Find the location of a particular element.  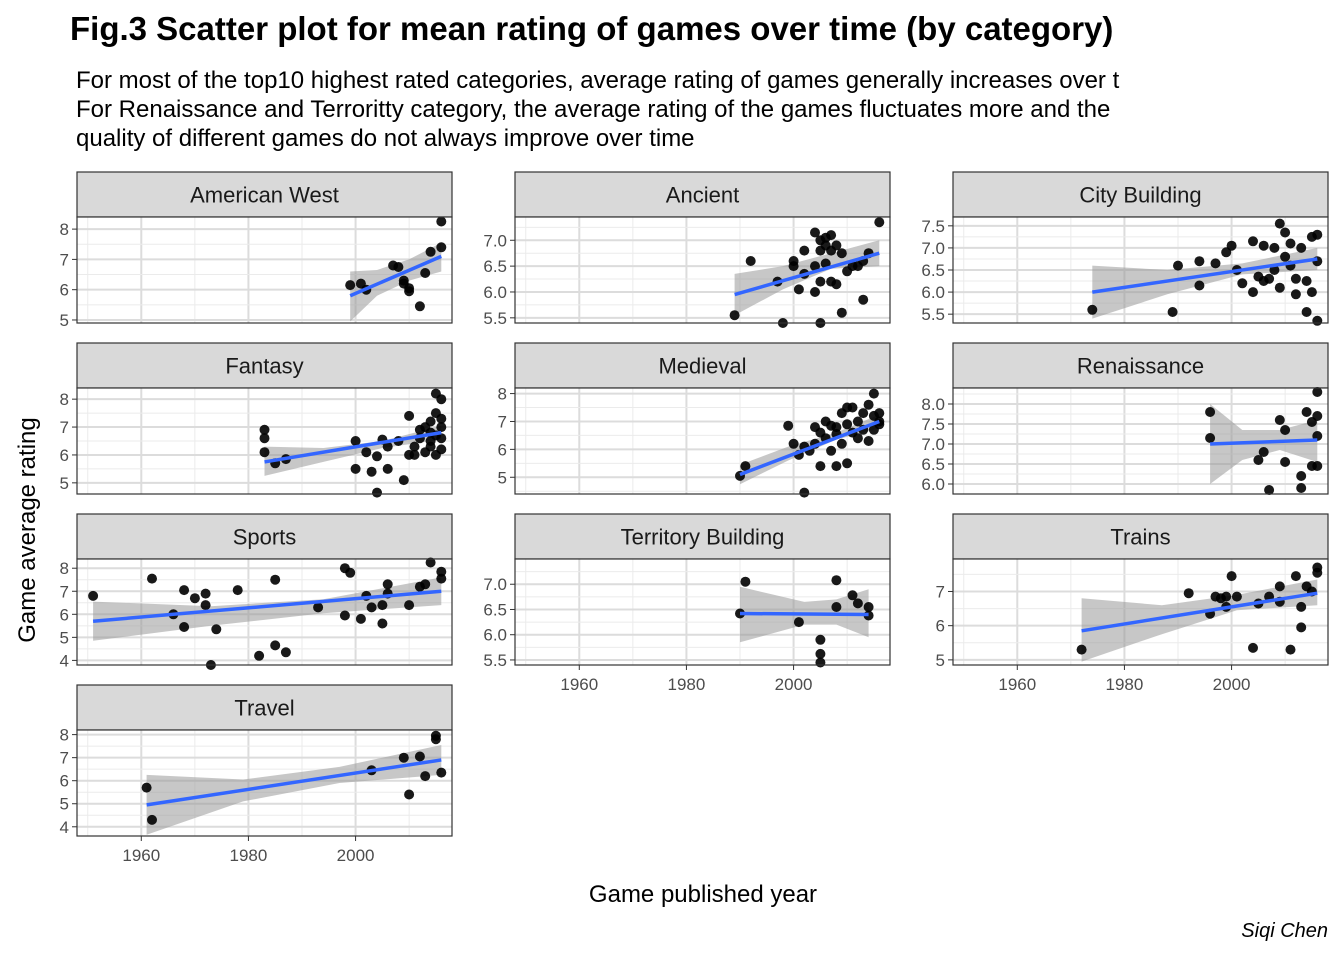

y-tick-label: 6.5 is located at coordinates (933, 464).